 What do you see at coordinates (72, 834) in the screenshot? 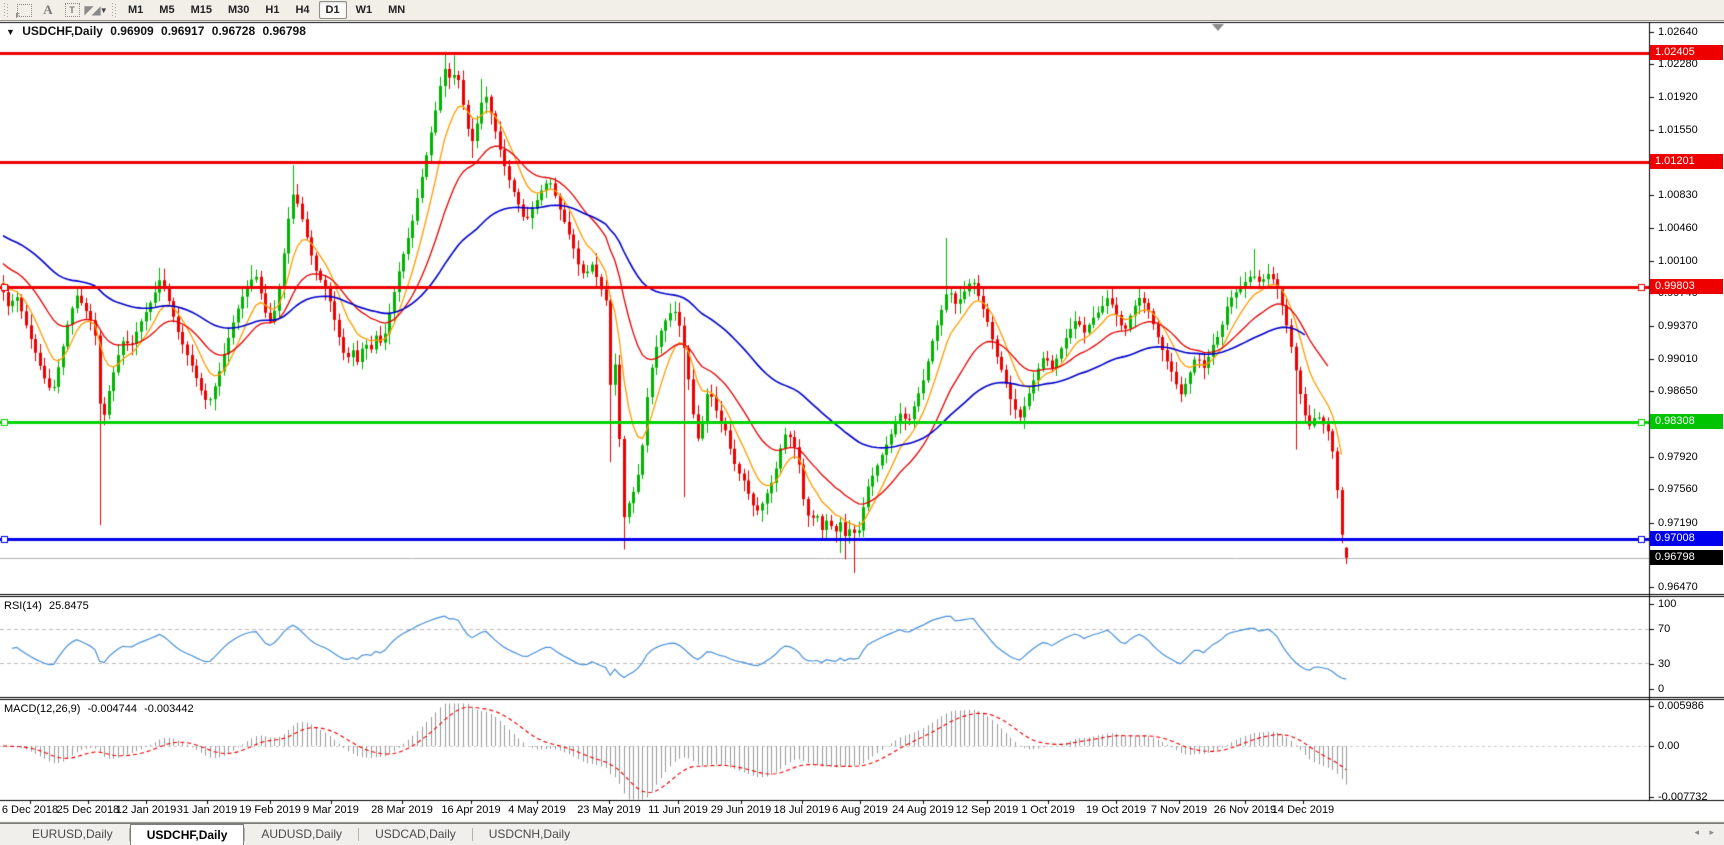
I see `tab-eurusd: EURUSD,Daily` at bounding box center [72, 834].